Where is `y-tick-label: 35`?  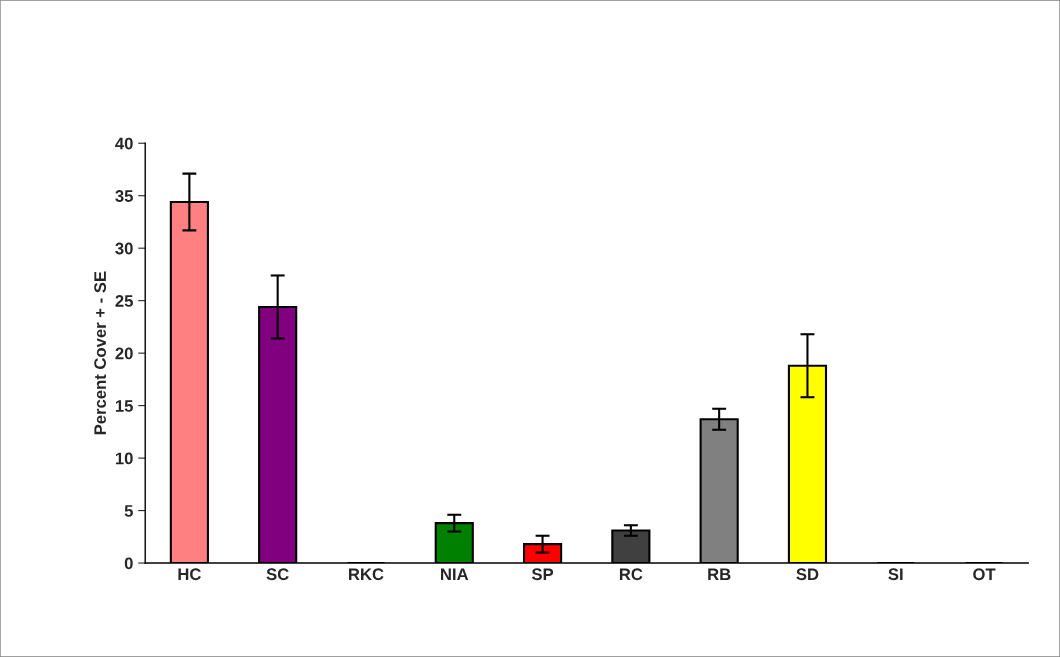
y-tick-label: 35 is located at coordinates (124, 196).